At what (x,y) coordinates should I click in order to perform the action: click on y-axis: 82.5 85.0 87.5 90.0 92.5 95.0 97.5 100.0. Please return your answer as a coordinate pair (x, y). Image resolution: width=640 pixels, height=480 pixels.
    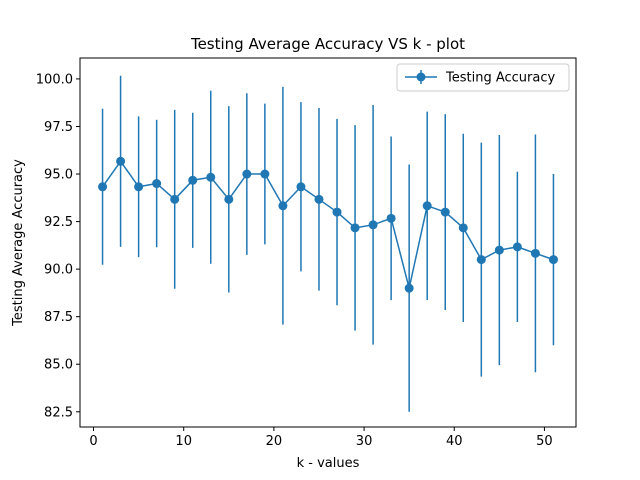
    Looking at the image, I should click on (58, 246).